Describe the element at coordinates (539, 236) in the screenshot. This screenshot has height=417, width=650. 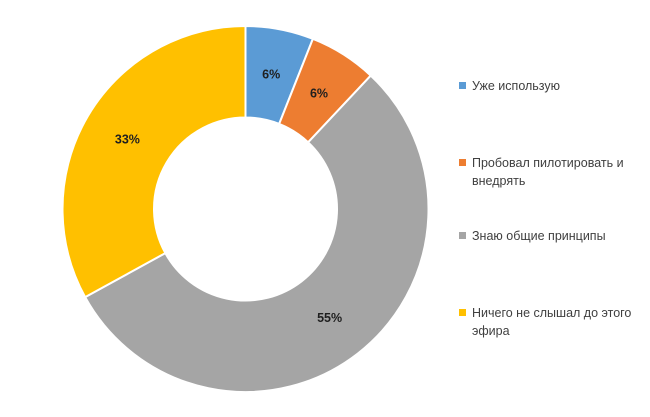
I see `legend-label: Знаю общие принципы` at that location.